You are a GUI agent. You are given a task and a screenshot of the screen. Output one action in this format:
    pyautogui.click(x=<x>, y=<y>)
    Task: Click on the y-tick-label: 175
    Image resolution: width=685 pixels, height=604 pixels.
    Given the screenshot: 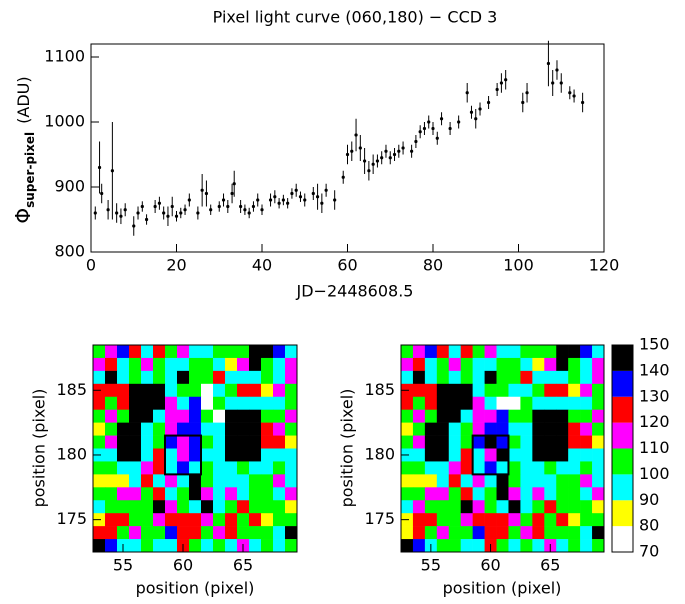 What is the action you would take?
    pyautogui.click(x=71, y=518)
    